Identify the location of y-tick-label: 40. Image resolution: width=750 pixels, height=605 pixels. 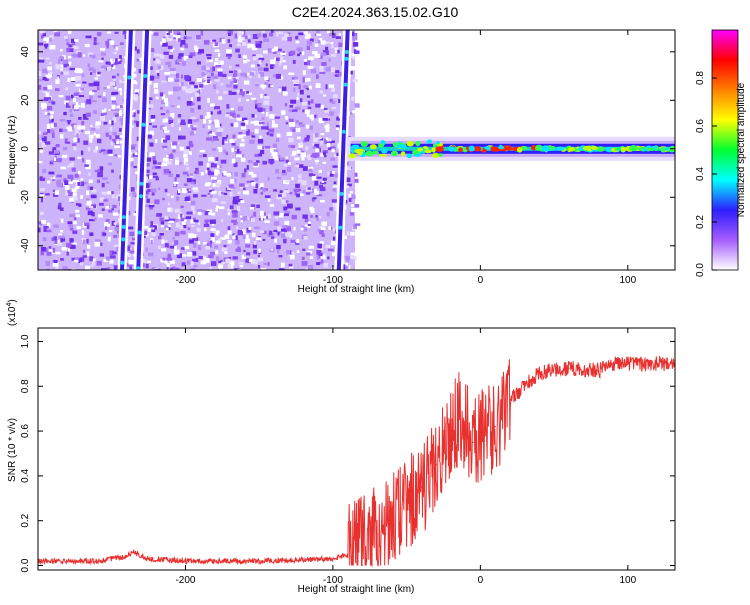
(25, 52).